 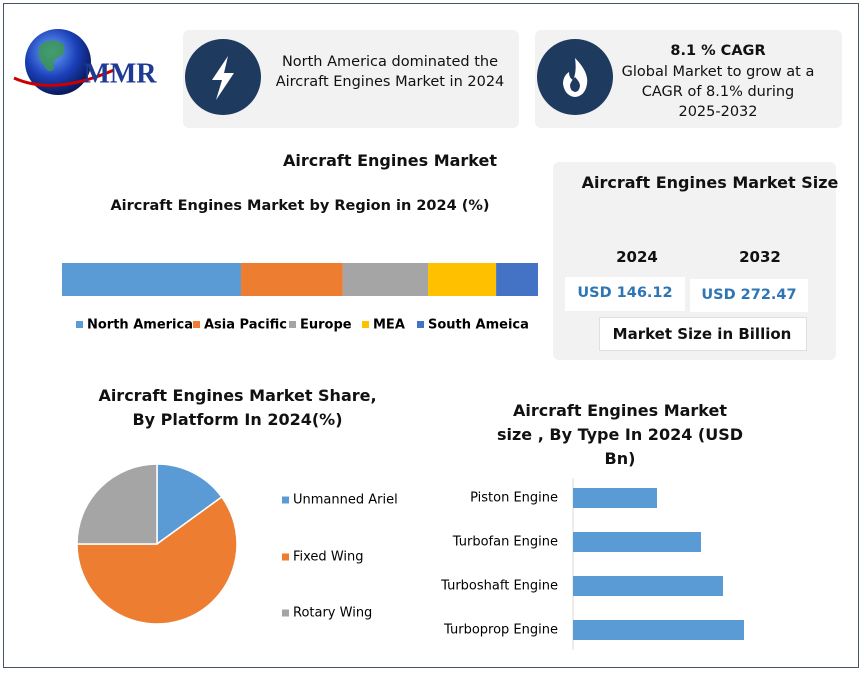 I want to click on legend-label: Asia Pacific, so click(x=245, y=325).